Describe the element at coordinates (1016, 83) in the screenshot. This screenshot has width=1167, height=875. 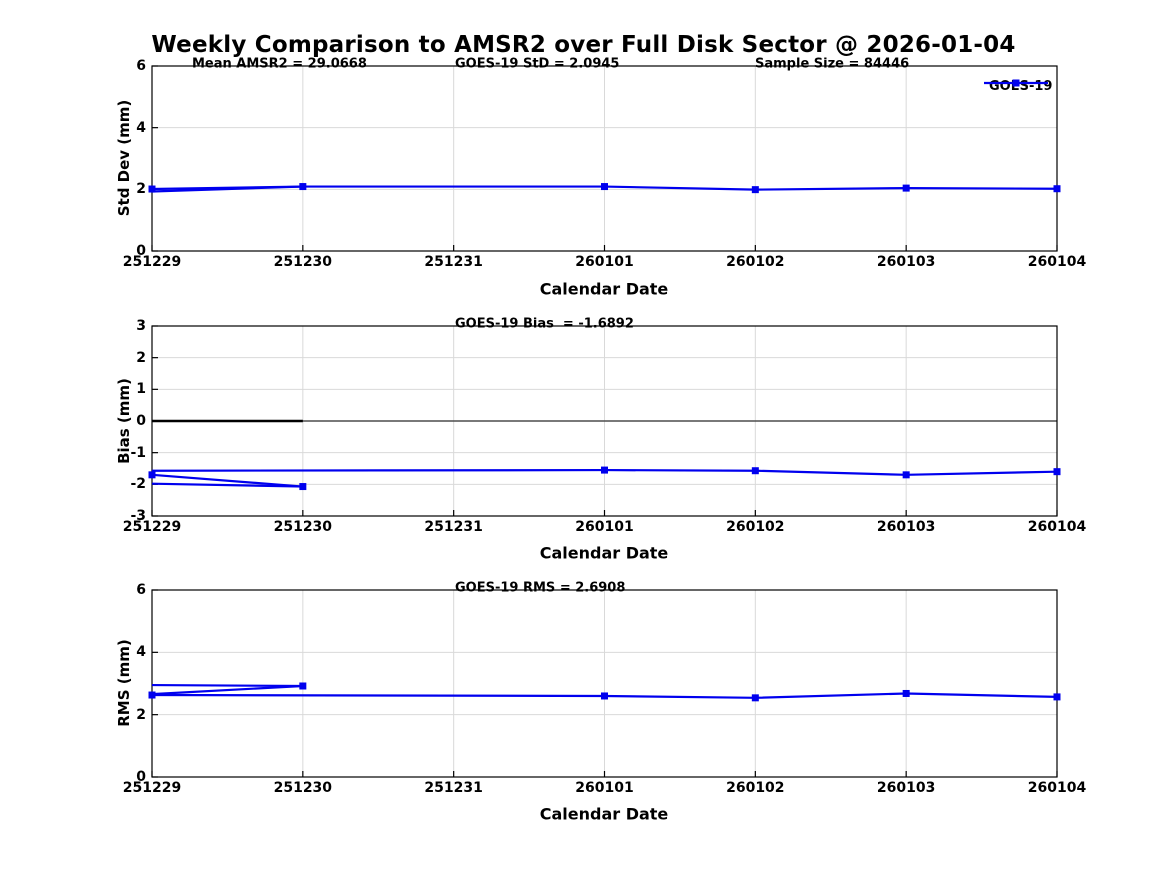
I see `legend-line-marker-icon` at that location.